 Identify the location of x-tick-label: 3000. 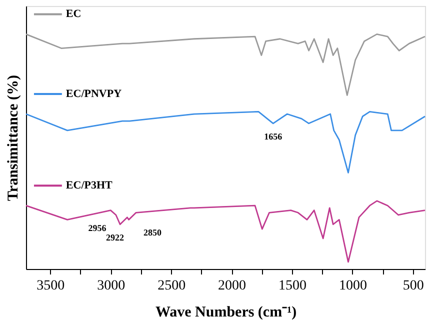
(111, 286).